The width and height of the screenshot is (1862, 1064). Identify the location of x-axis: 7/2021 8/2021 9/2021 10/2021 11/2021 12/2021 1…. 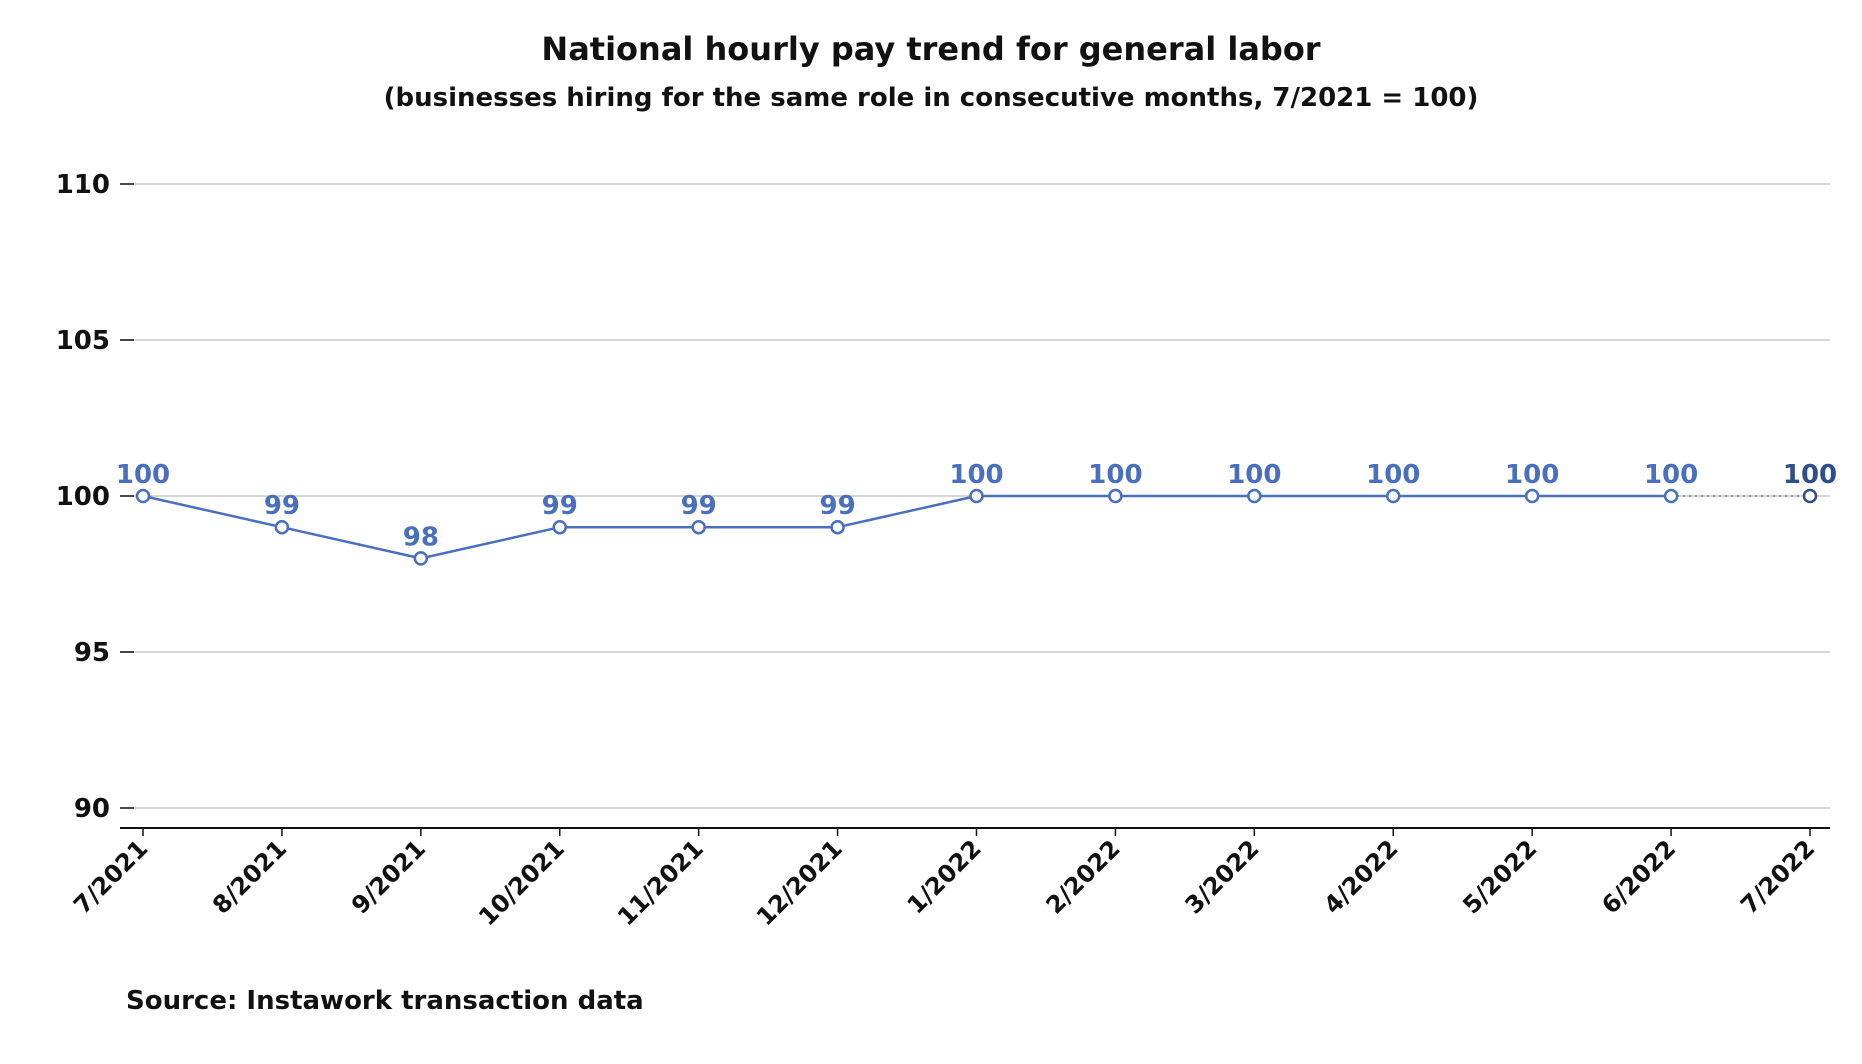
(949, 879).